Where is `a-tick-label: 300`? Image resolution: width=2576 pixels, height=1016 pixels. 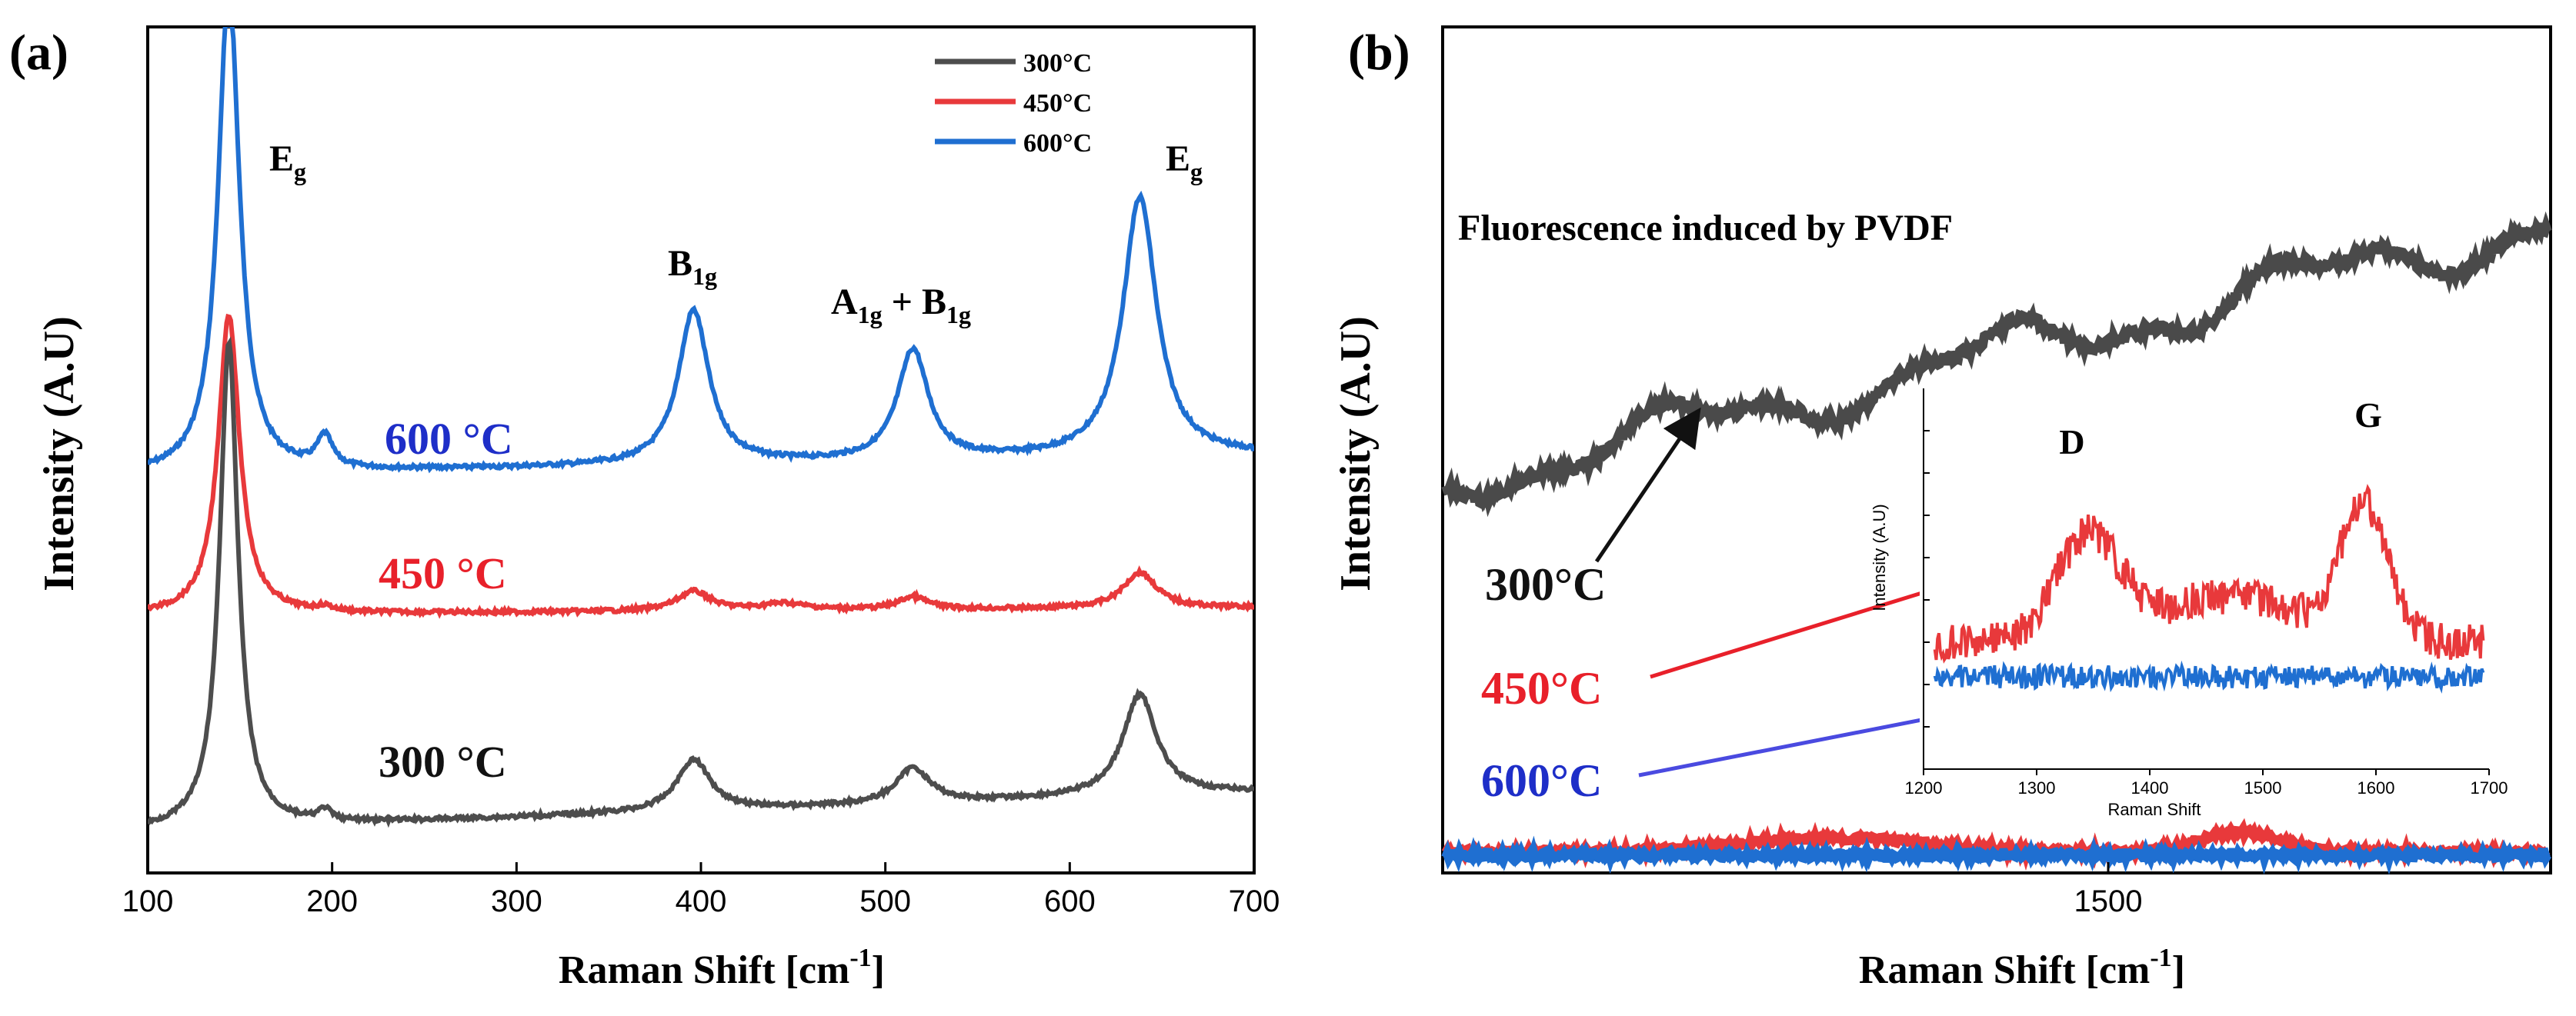 a-tick-label: 300 is located at coordinates (516, 901).